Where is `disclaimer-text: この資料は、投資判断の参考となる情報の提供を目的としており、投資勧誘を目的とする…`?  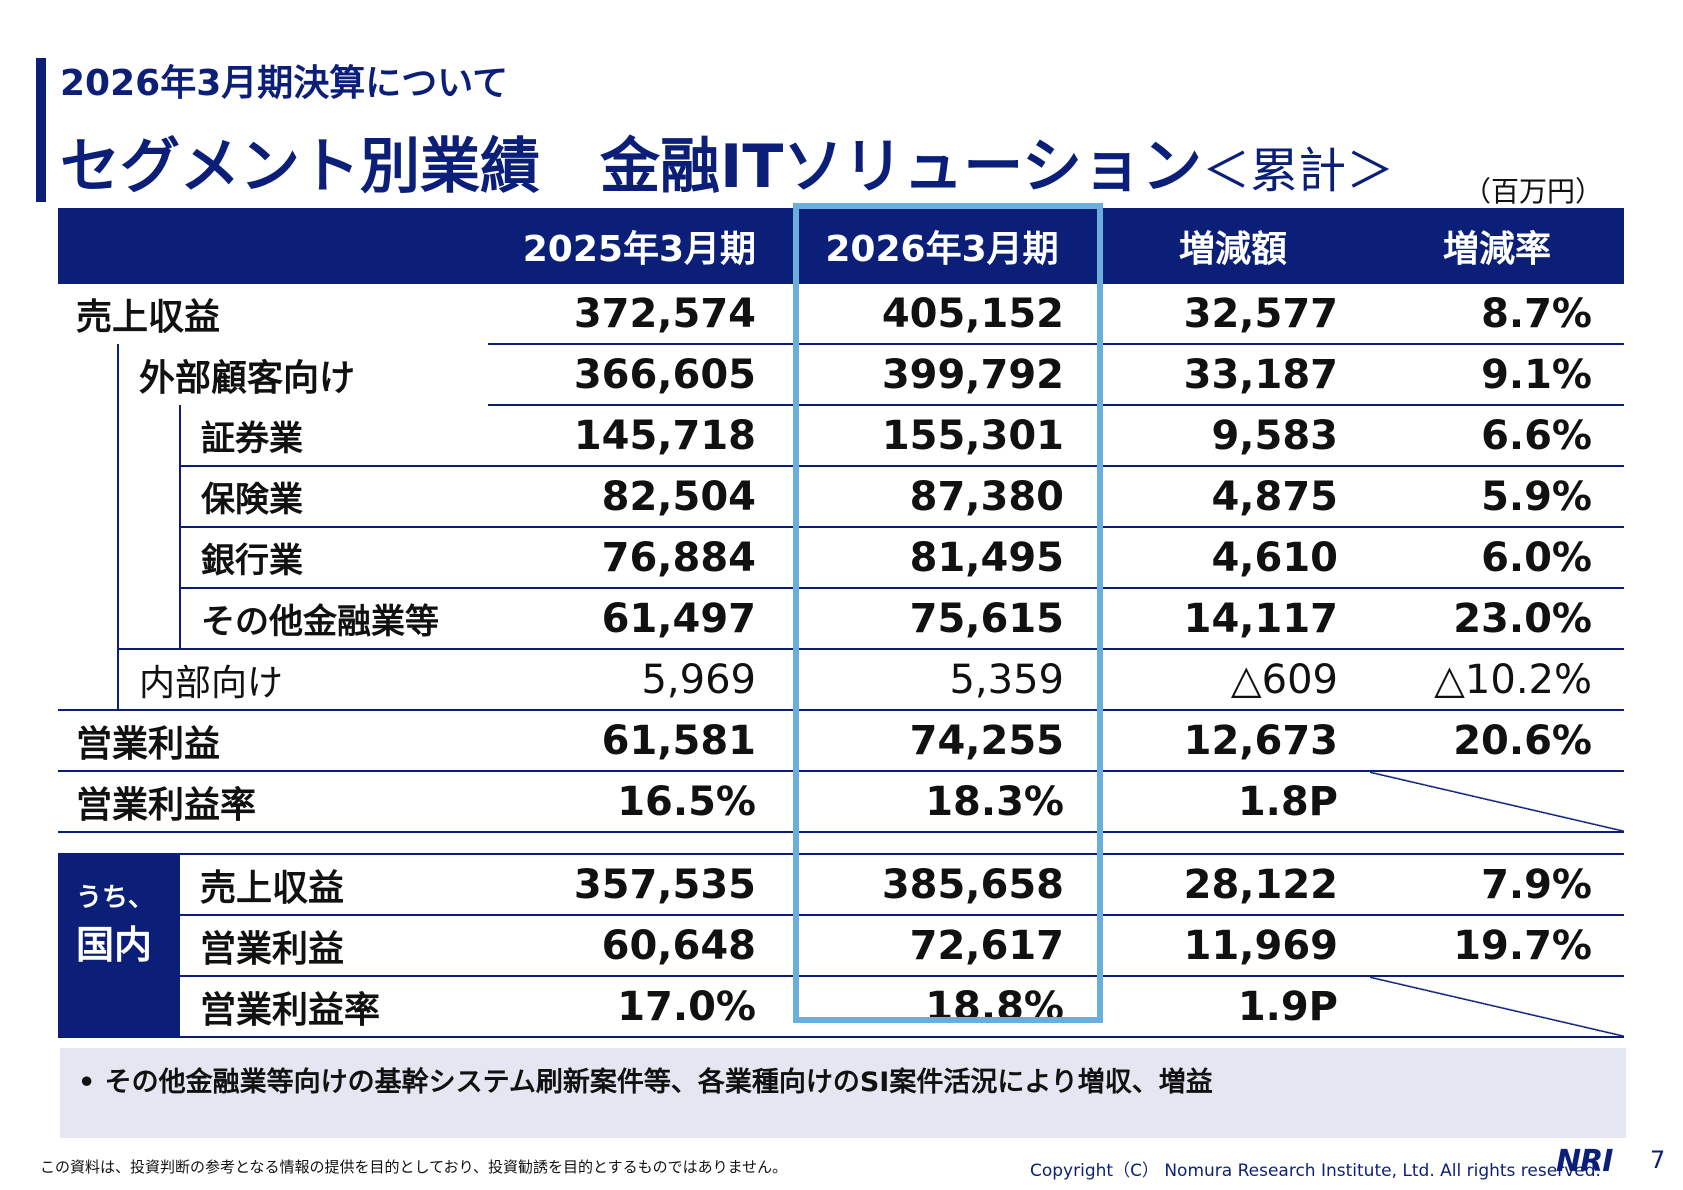 disclaimer-text: この資料は、投資判断の参考となる情報の提供を目的としており、投資勧誘を目的とする… is located at coordinates (414, 1167).